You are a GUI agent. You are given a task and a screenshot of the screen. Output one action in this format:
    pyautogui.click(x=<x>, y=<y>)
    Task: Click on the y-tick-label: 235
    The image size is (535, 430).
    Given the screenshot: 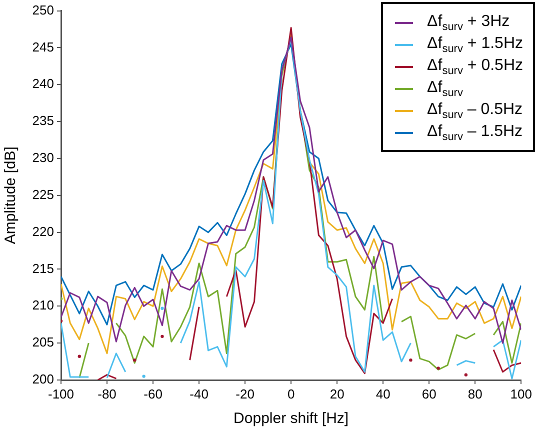 What is the action you would take?
    pyautogui.click(x=43, y=120)
    